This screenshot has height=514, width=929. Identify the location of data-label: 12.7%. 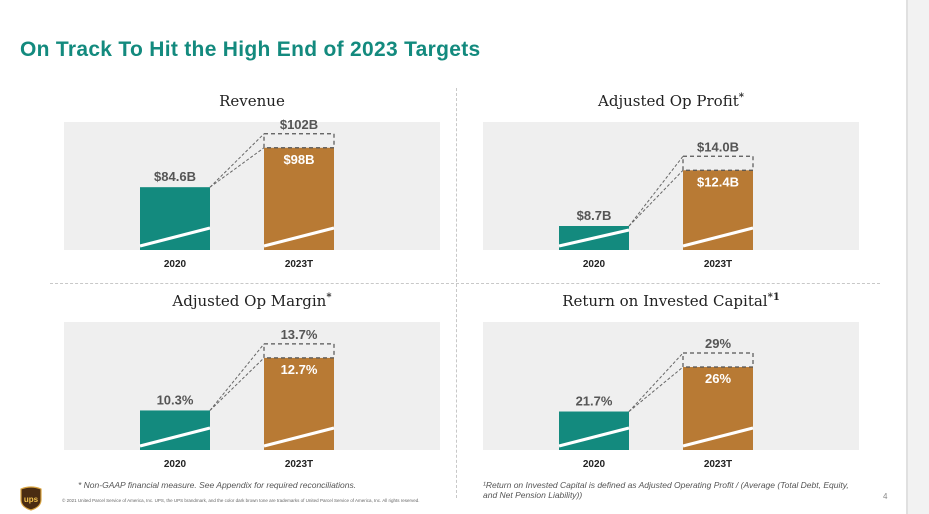
(299, 369).